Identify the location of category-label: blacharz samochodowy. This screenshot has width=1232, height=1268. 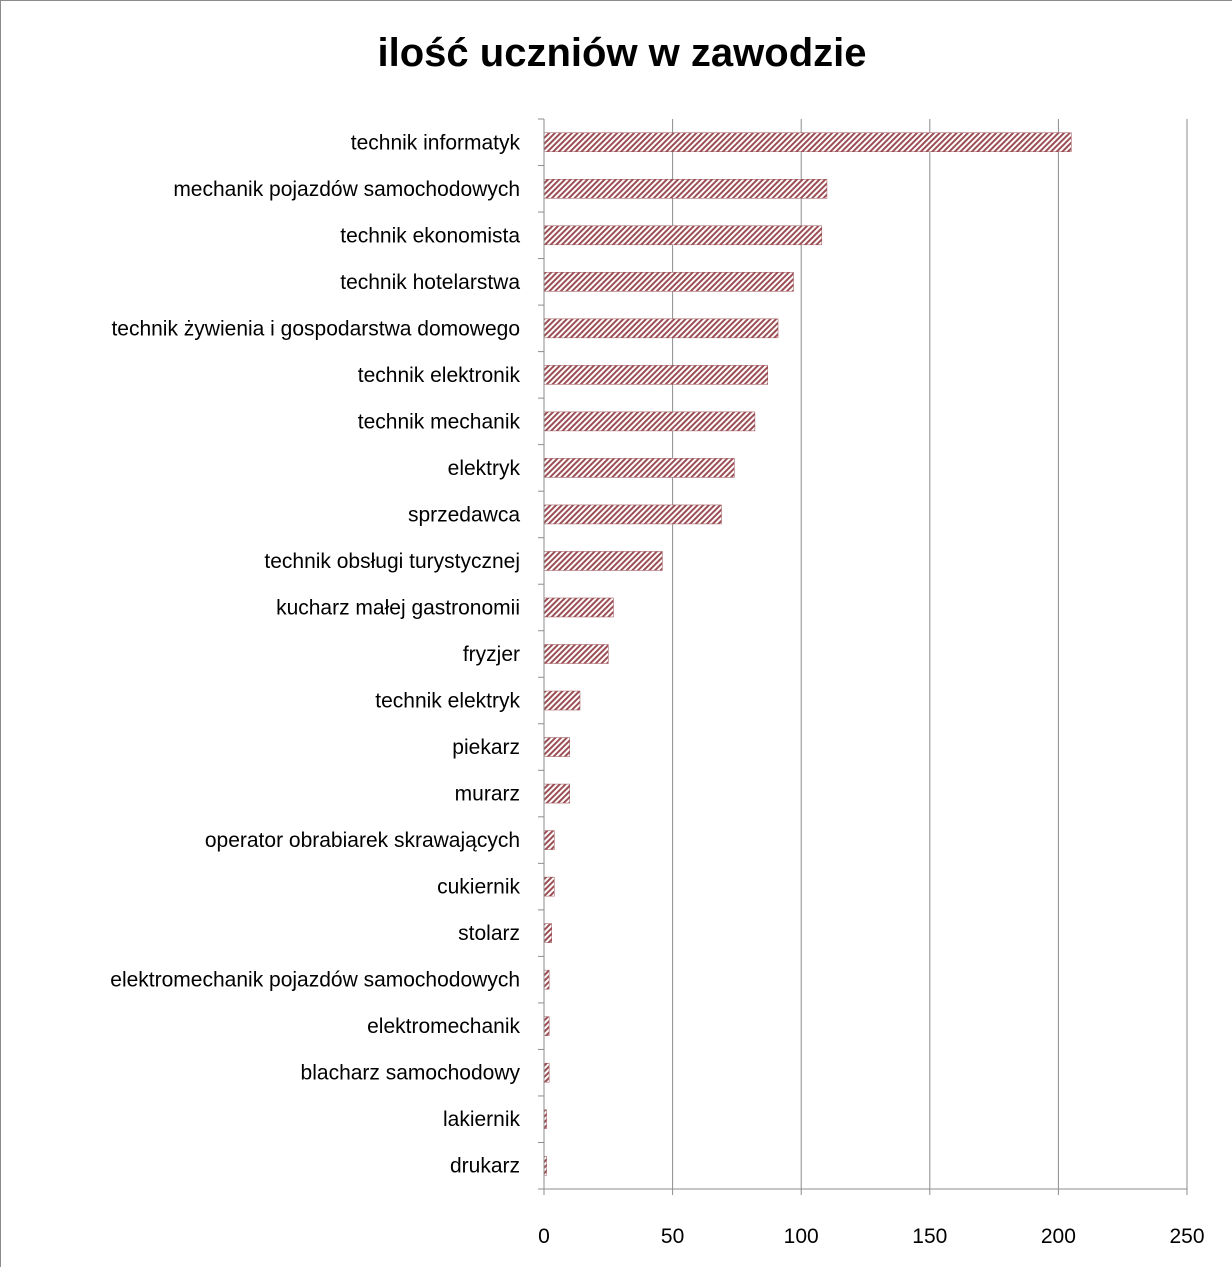
(411, 1073).